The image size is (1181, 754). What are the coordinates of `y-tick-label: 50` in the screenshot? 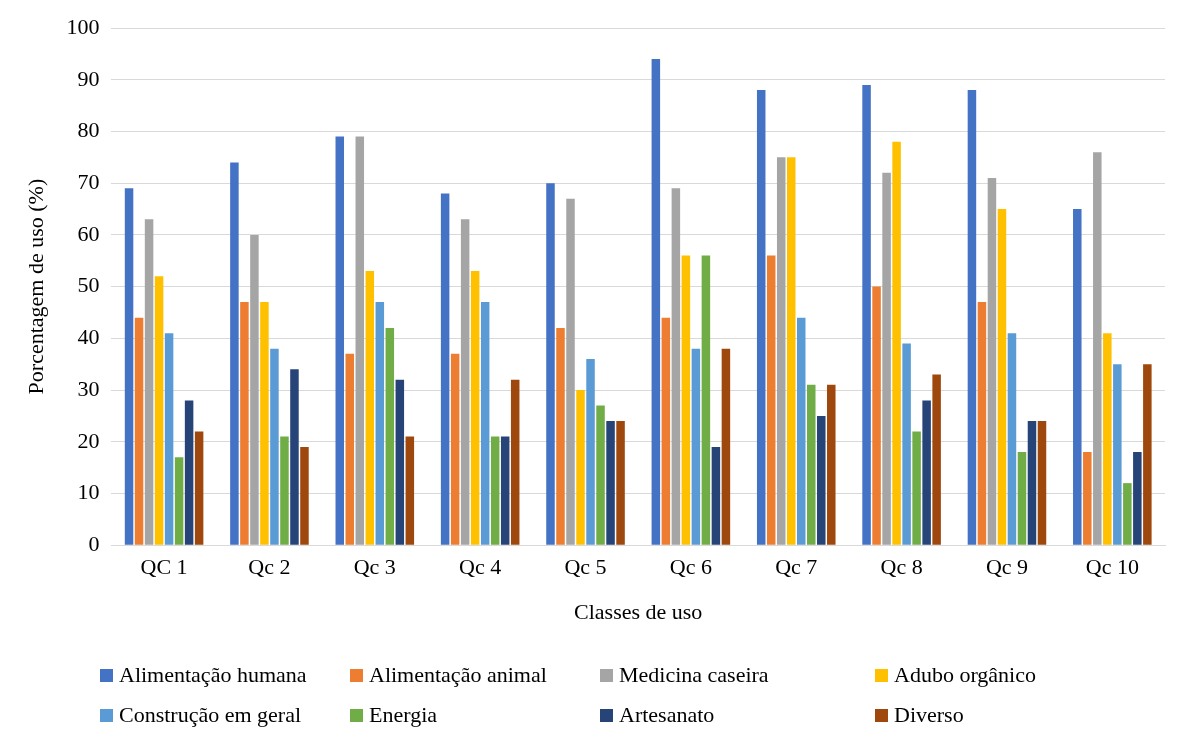 It's located at (88, 285).